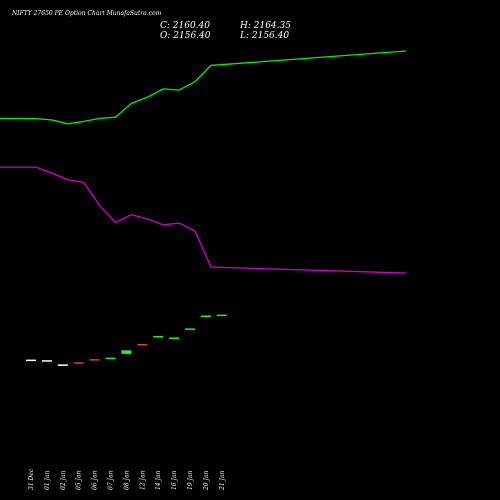  I want to click on candle-07-jan, so click(110, 358).